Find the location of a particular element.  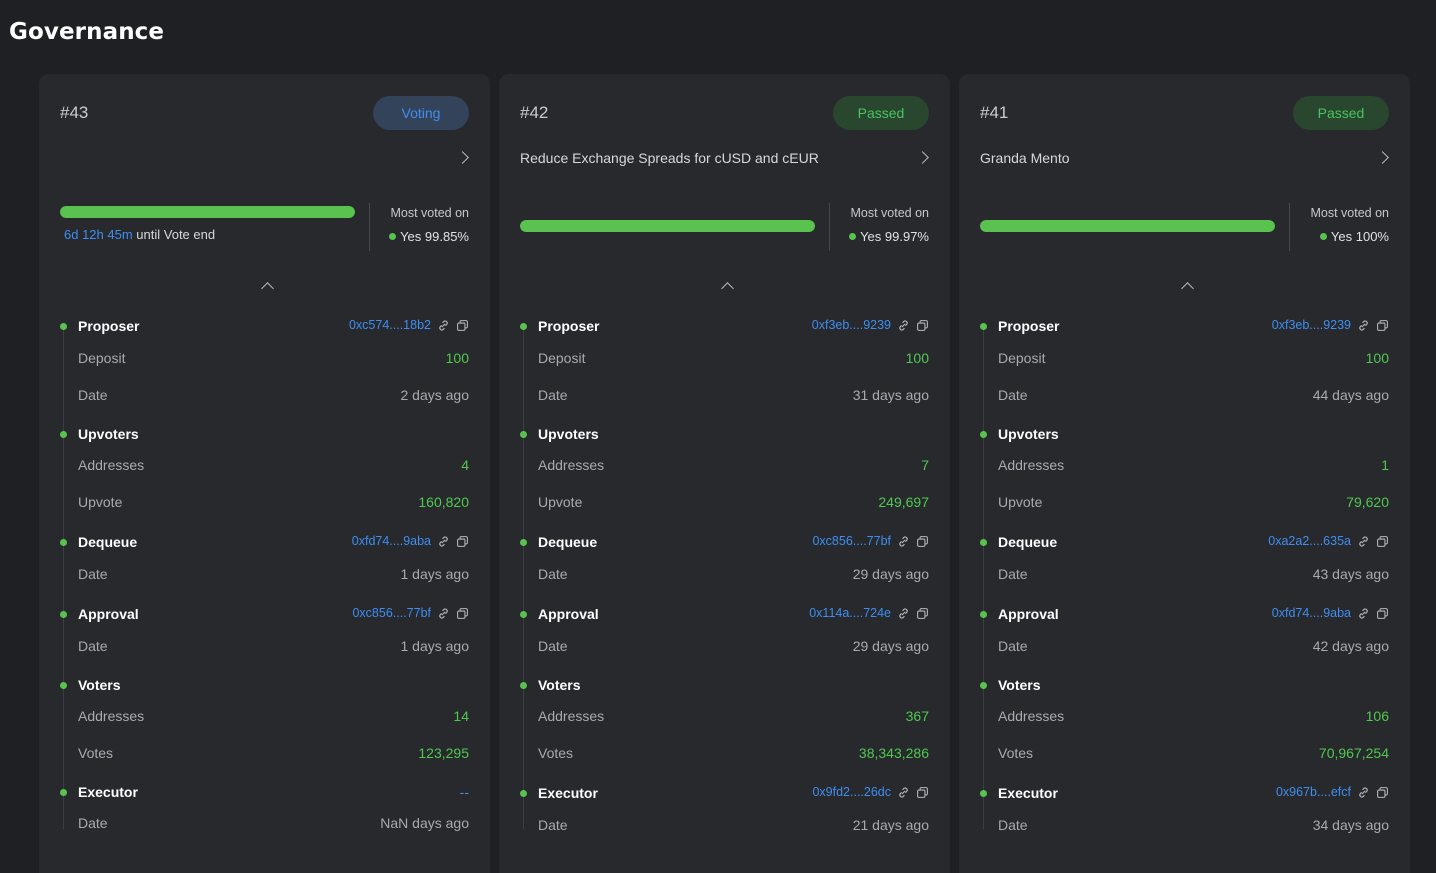

address-group: 0xc574....18b2 is located at coordinates (409, 325).